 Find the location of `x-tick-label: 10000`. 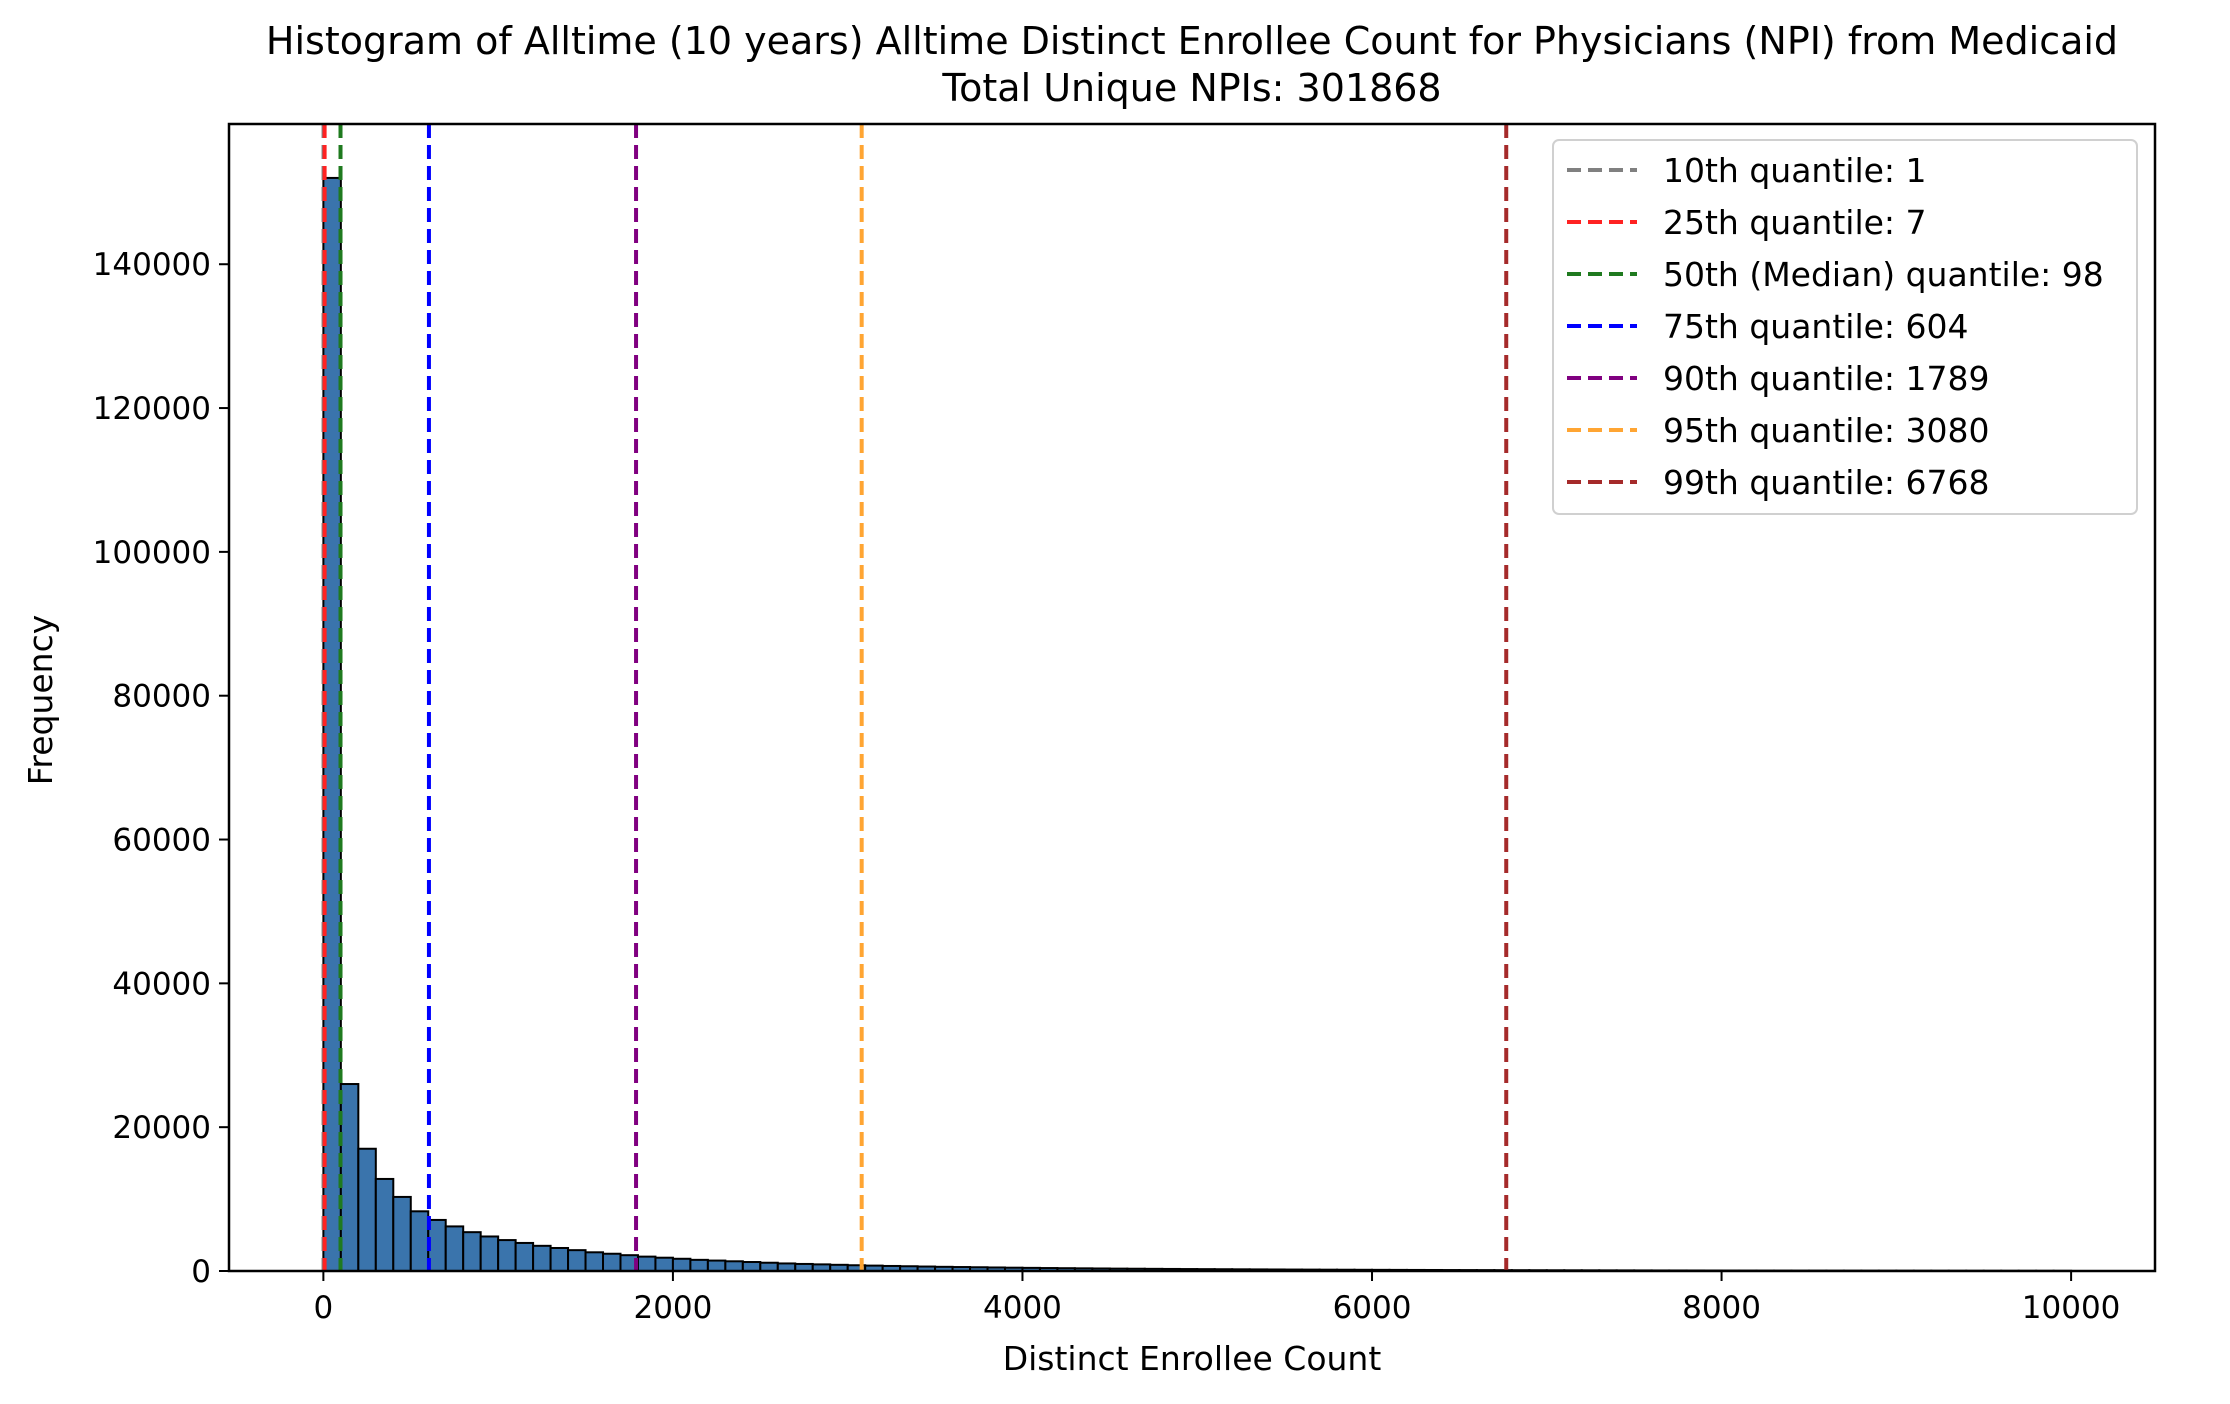

x-tick-label: 10000 is located at coordinates (2071, 1308).